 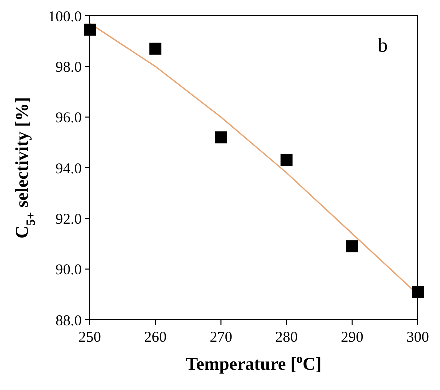 What do you see at coordinates (352, 338) in the screenshot?
I see `x-tick-label: 290` at bounding box center [352, 338].